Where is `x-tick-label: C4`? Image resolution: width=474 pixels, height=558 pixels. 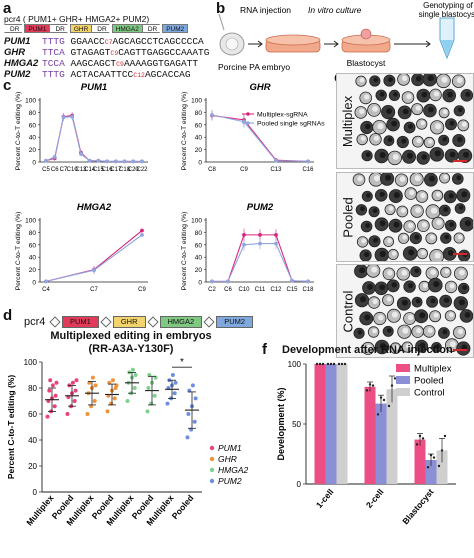 x-tick-label: C4 is located at coordinates (46, 290).